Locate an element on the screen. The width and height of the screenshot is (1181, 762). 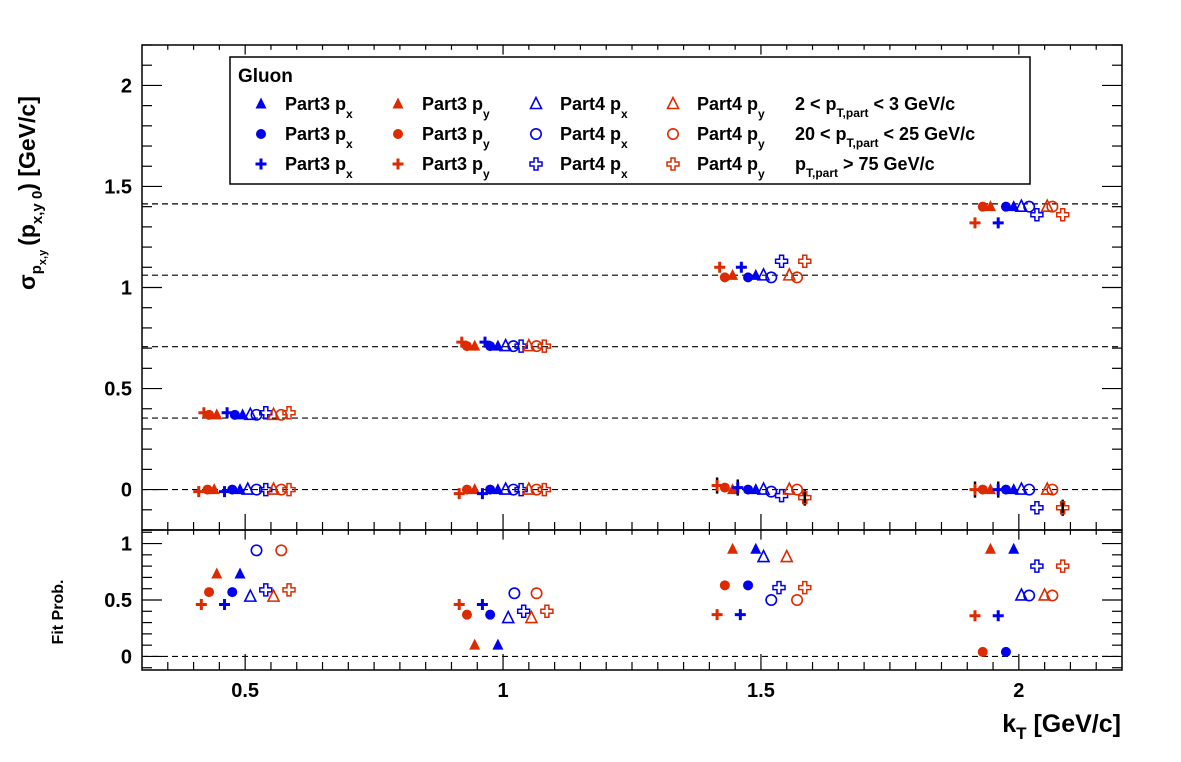
fit-prob-axis-title: Fit Prob. is located at coordinates (58, 612).